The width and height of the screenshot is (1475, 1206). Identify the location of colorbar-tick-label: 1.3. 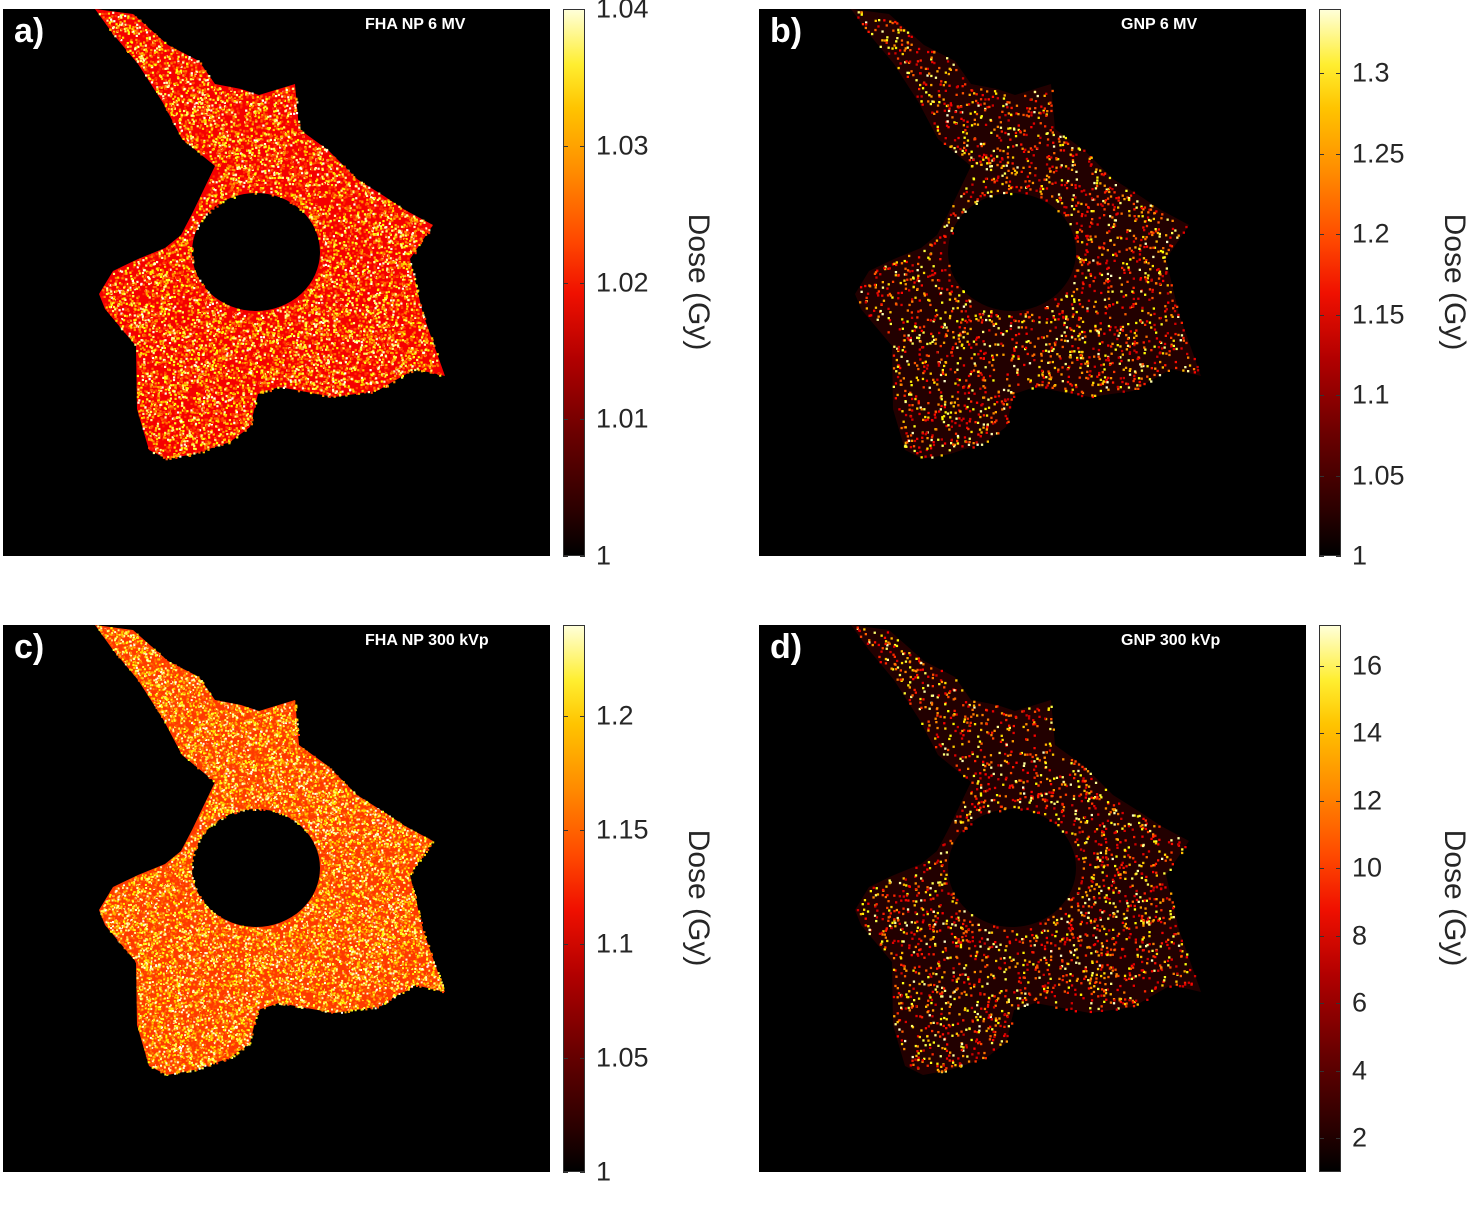
(1371, 73).